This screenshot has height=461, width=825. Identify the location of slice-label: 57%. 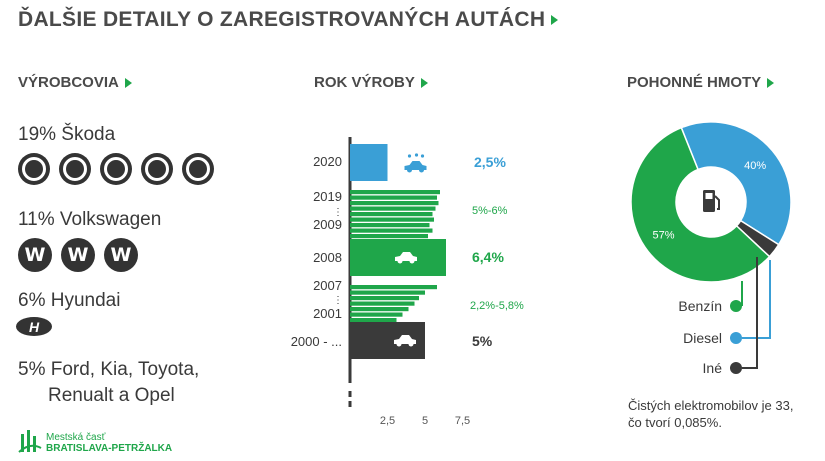
(664, 235).